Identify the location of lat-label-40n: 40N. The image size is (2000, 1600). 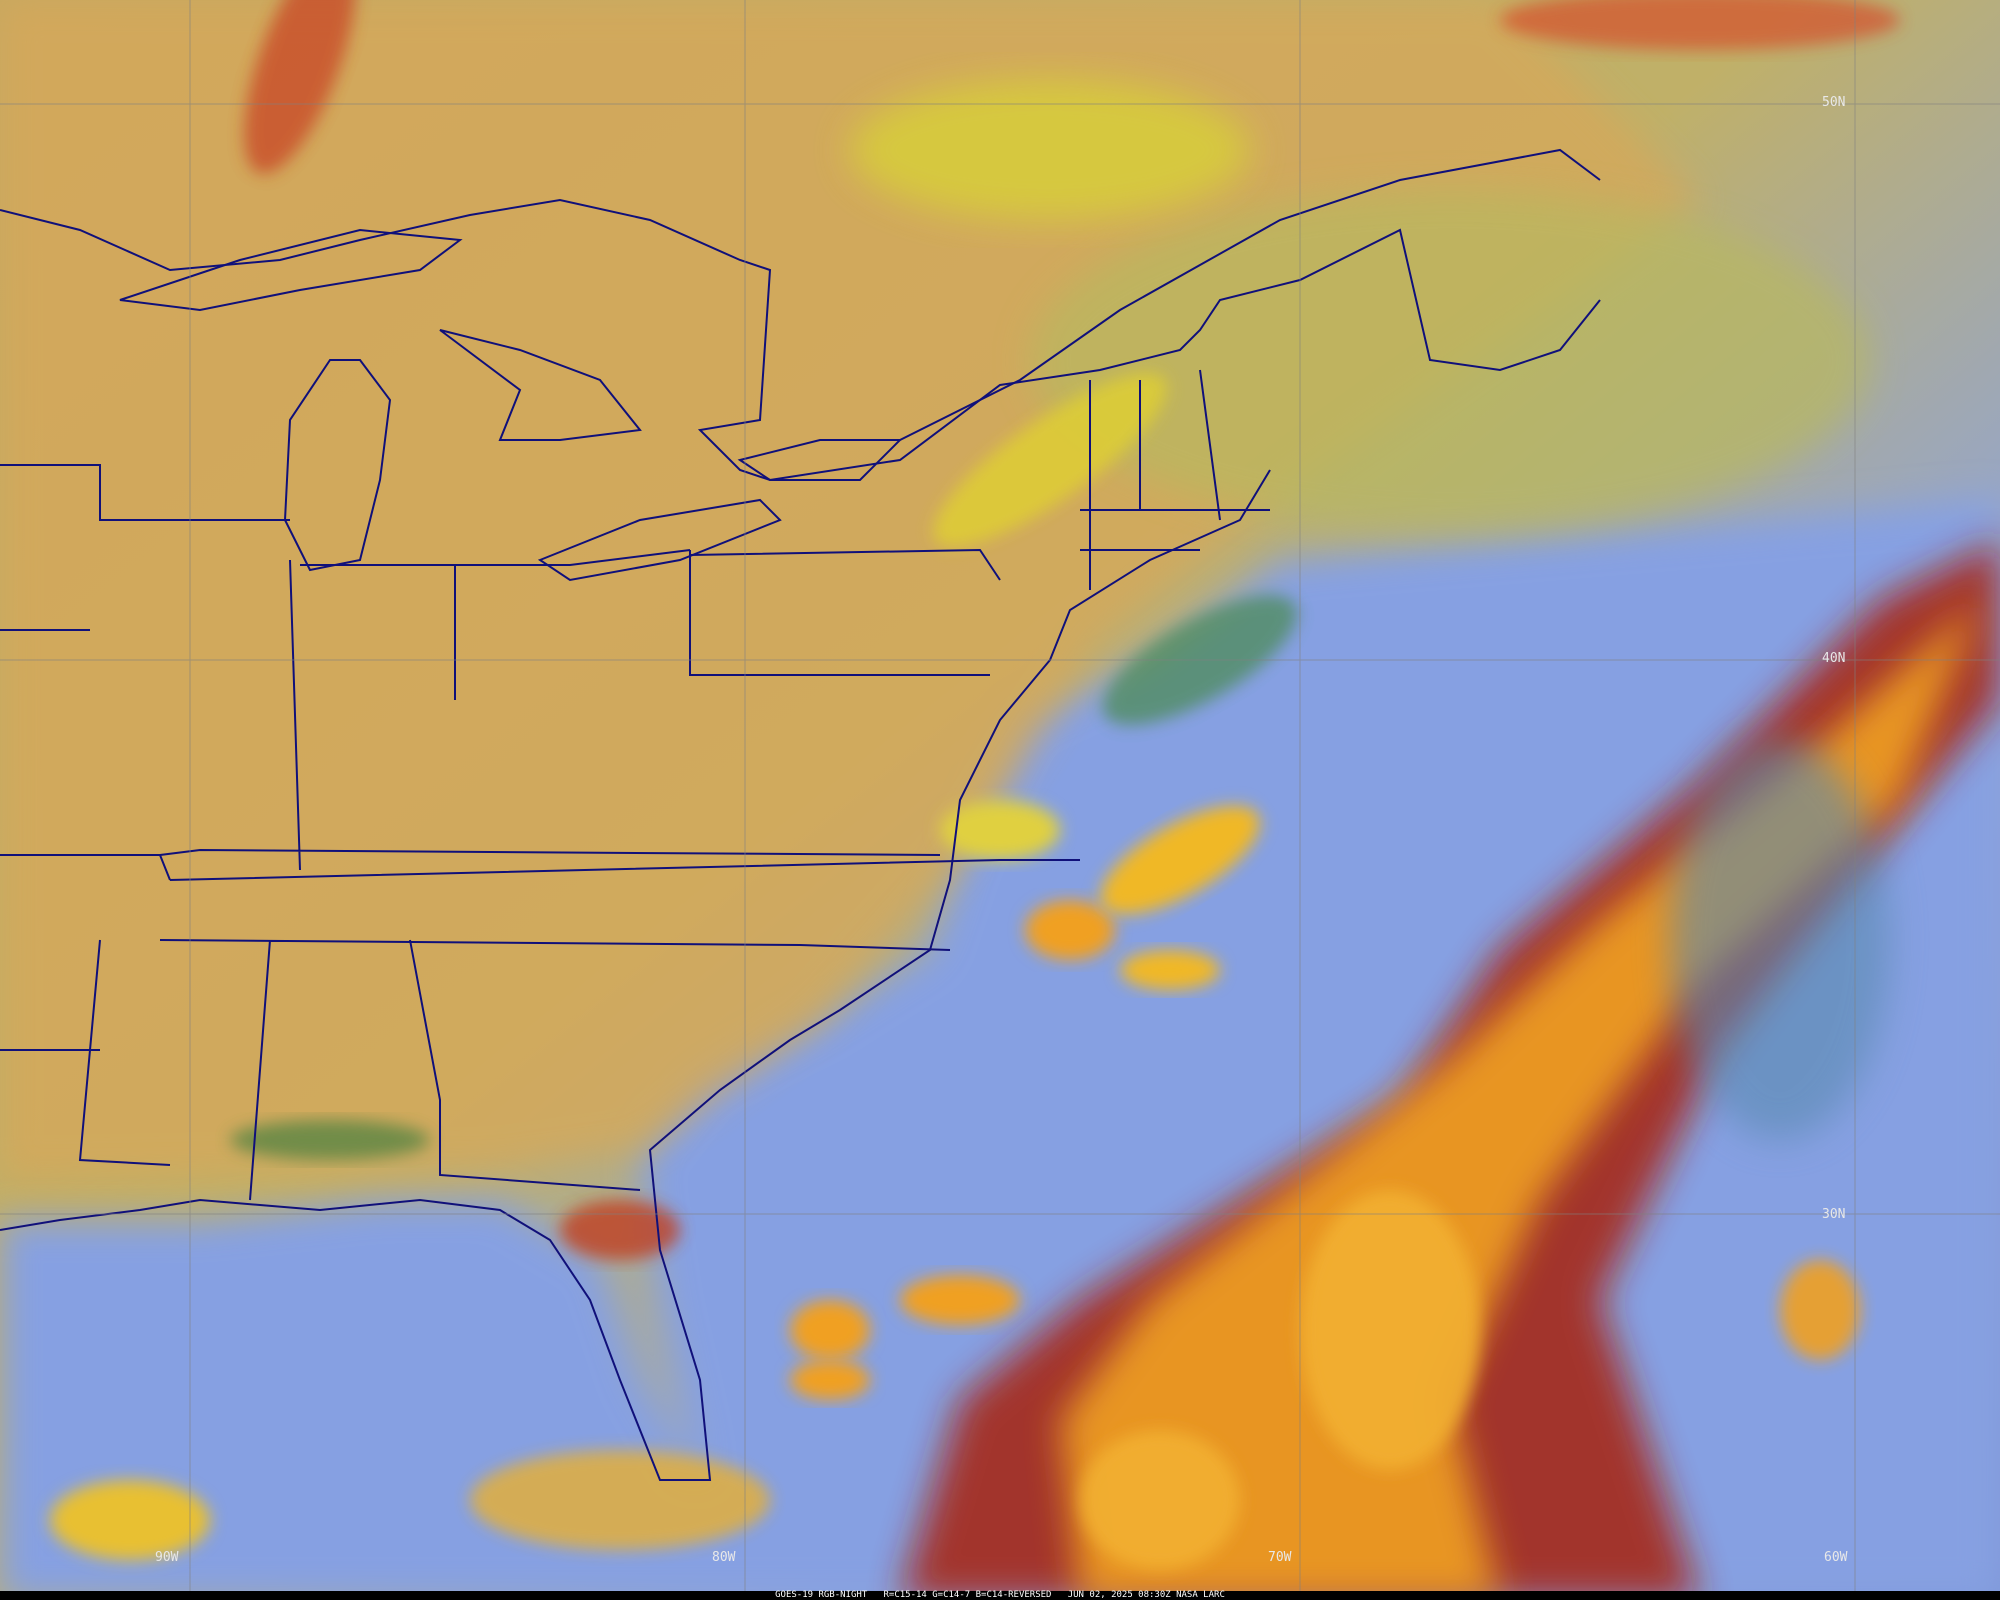
(1833, 658).